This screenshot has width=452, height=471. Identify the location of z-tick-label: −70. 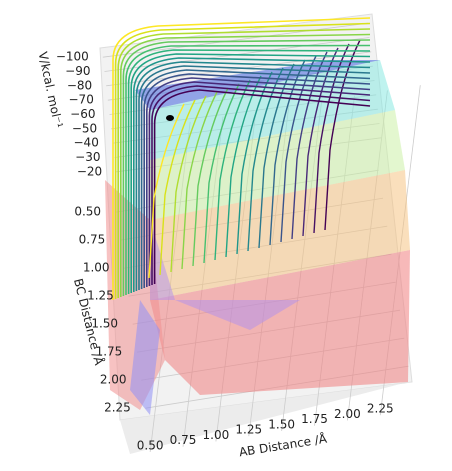
(81, 100).